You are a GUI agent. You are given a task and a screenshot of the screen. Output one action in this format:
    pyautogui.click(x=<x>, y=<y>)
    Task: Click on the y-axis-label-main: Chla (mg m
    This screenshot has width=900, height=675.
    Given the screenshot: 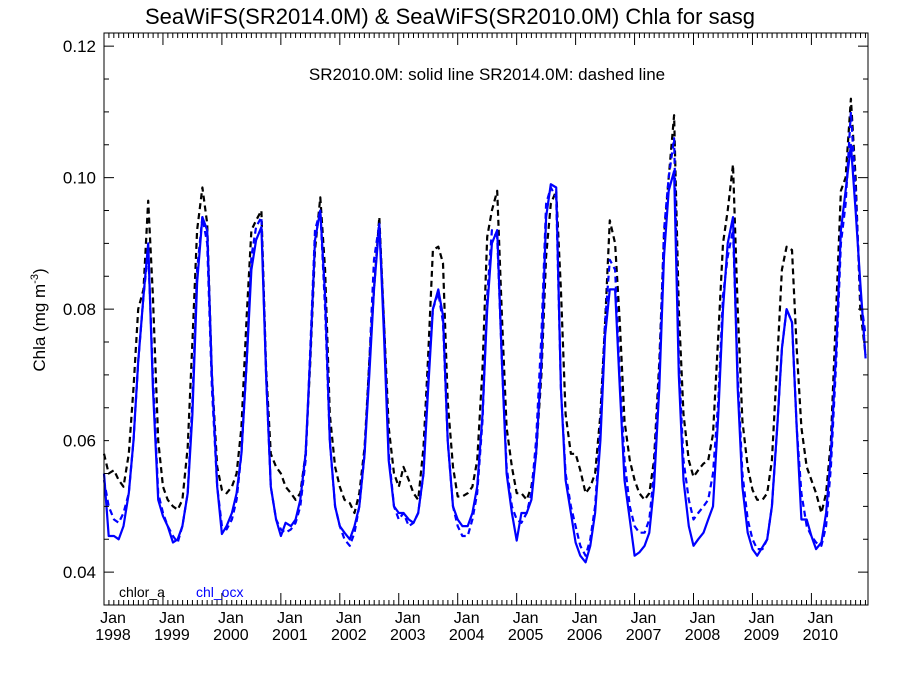 What is the action you would take?
    pyautogui.click(x=39, y=328)
    